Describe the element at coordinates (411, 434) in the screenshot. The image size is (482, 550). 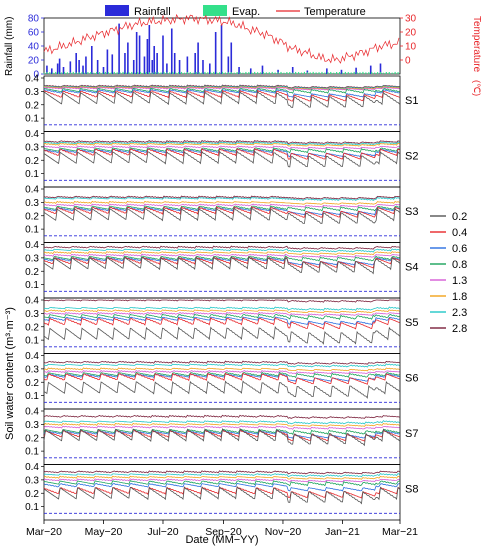
I see `site-label: S7` at that location.